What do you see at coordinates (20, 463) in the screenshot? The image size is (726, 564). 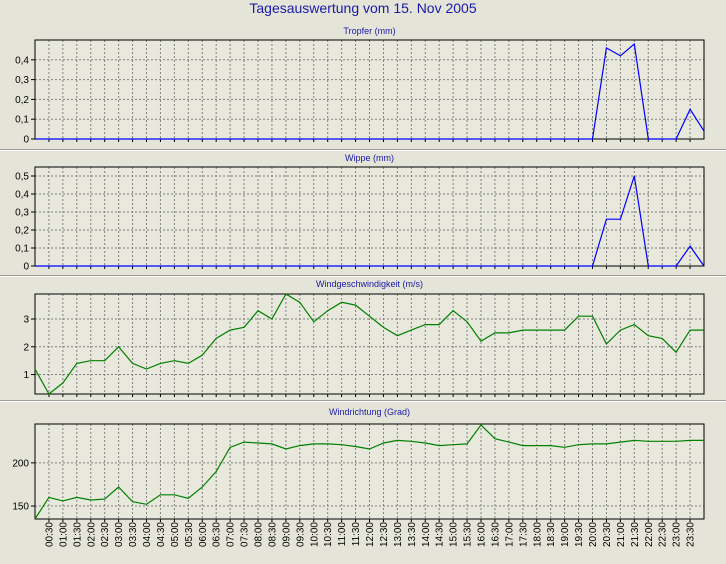 I see `y-tick-label: 200` at bounding box center [20, 463].